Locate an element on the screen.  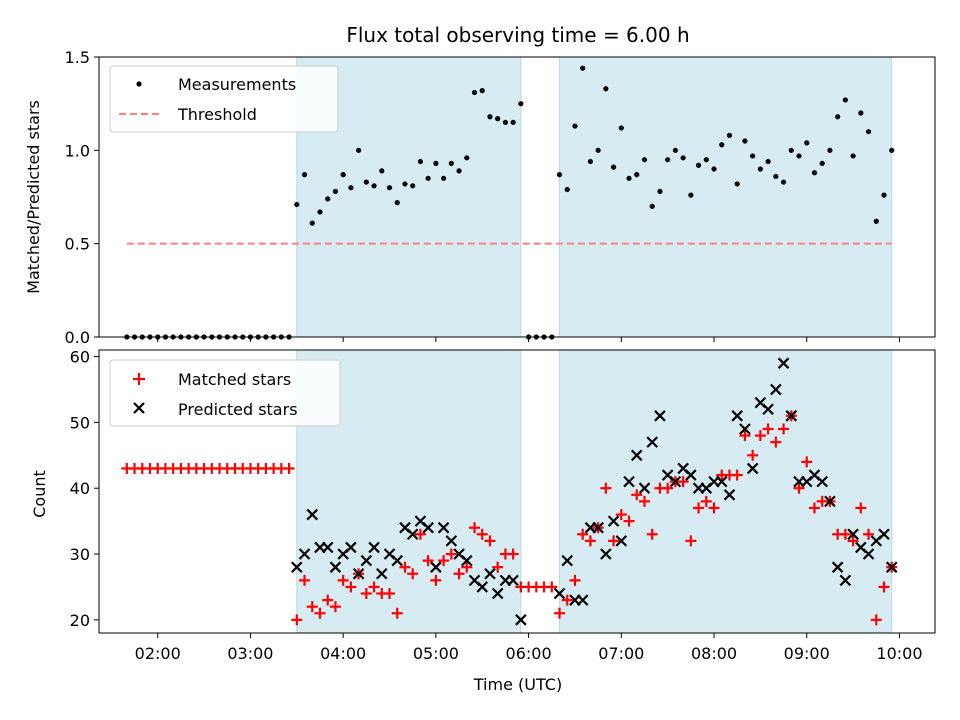
bottom-legend: Matched stars Predicted stars is located at coordinates (225, 393).